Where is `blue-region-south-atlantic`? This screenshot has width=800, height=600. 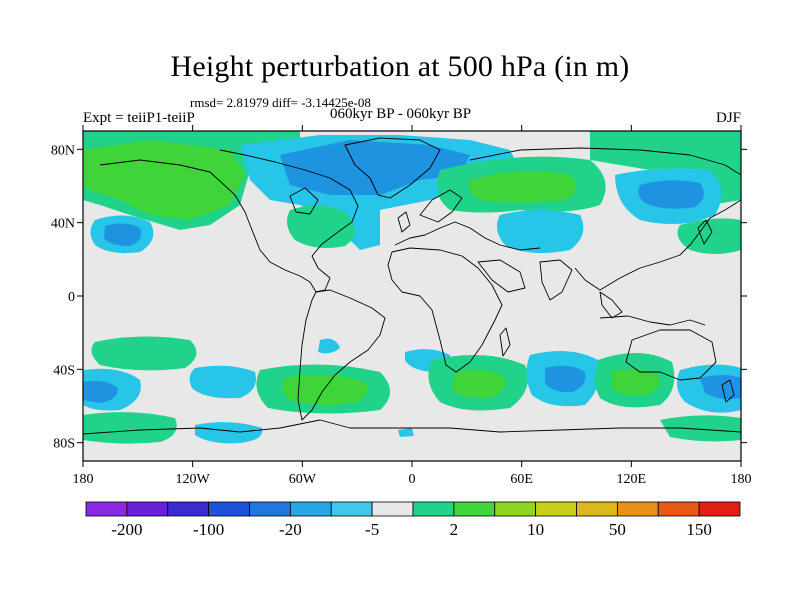
blue-region-south-atlantic is located at coordinates (329, 346).